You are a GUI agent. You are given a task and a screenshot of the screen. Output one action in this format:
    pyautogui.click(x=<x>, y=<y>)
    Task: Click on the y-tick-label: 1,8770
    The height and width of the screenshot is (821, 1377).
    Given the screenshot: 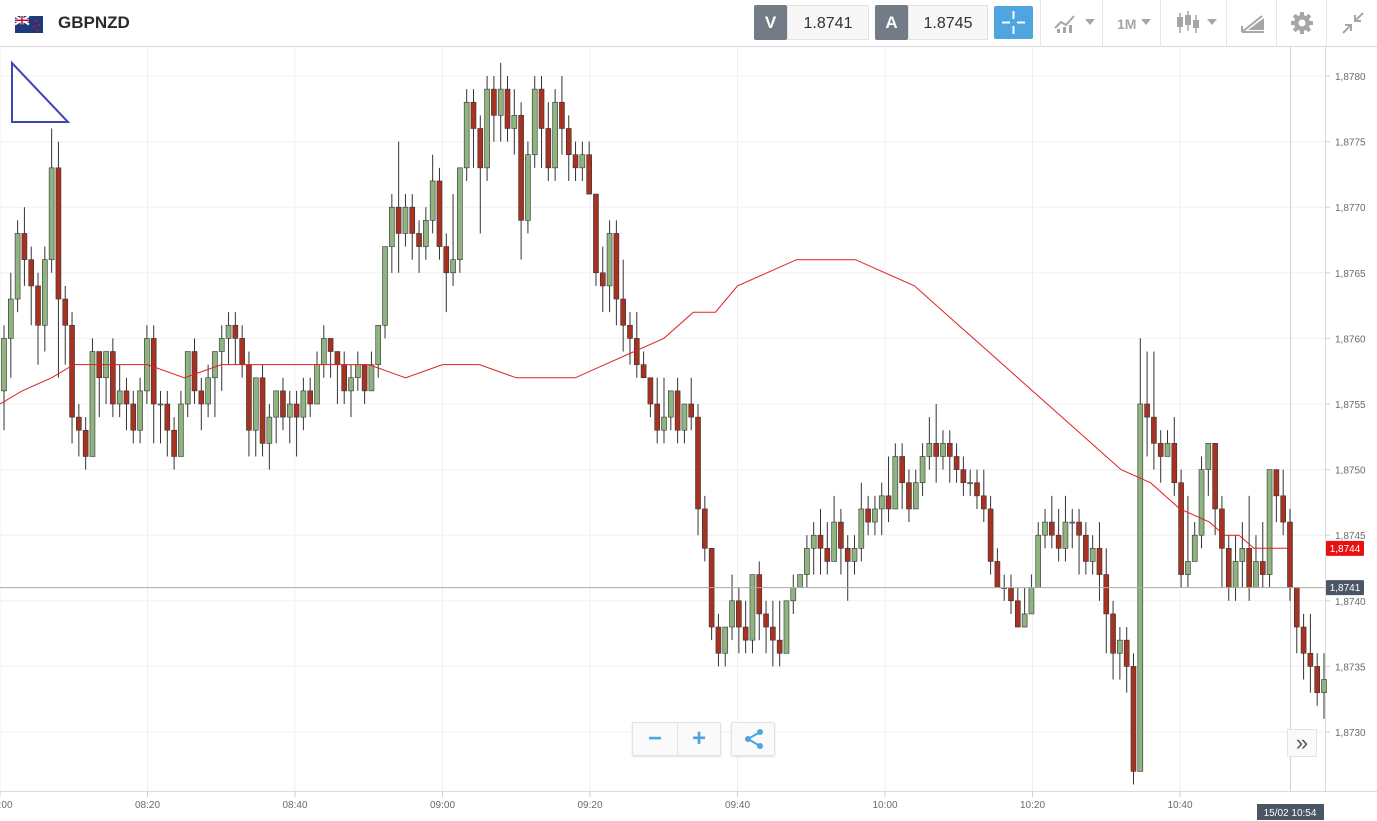 What is the action you would take?
    pyautogui.click(x=1350, y=208)
    